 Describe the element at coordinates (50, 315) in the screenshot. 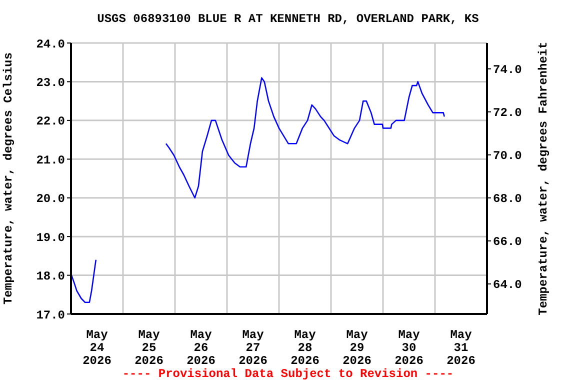

I see `y-tick-label: 17.0` at that location.